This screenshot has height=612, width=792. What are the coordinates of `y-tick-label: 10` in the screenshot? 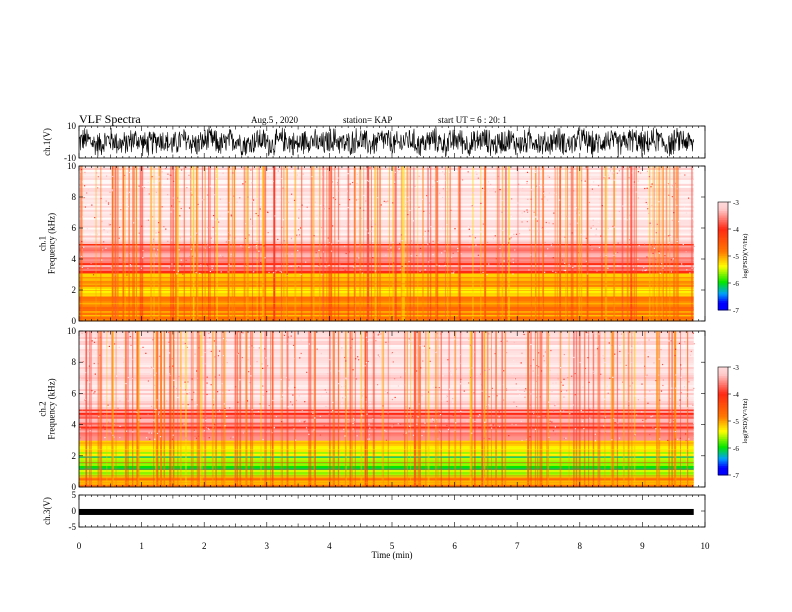 It's located at (72, 166).